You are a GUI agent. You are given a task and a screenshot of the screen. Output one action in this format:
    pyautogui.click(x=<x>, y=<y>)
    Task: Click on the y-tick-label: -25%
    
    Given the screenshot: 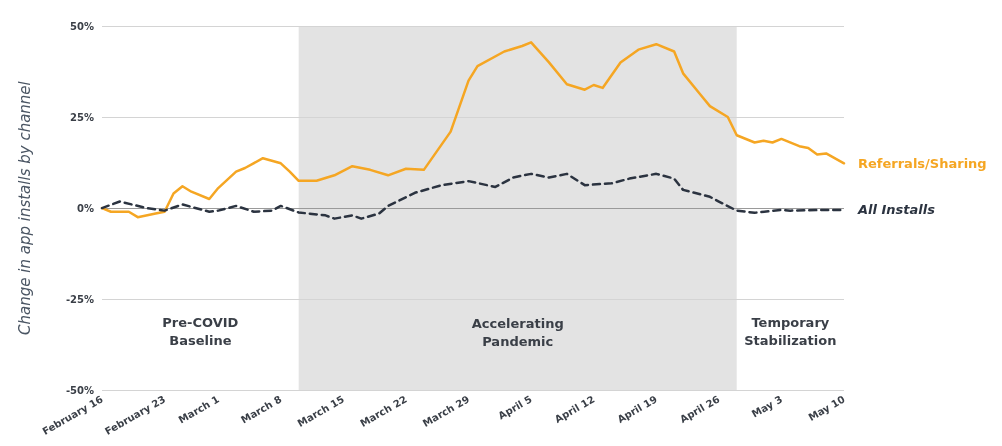 What is the action you would take?
    pyautogui.click(x=79, y=299)
    